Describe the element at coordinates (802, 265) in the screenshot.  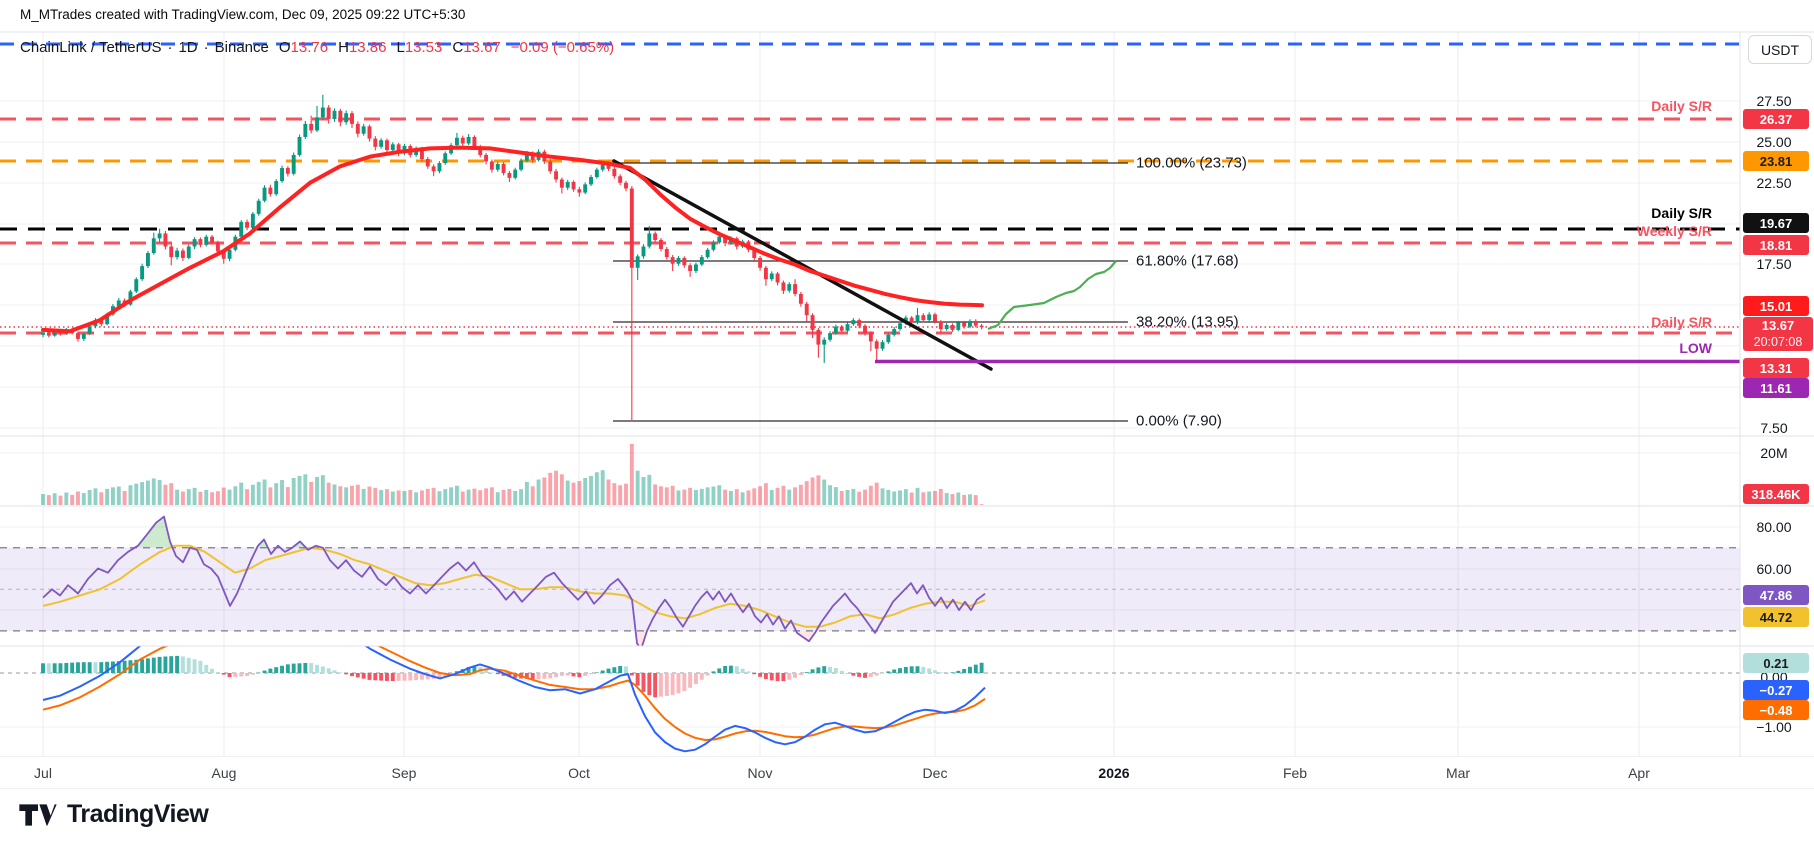
I see `descending-trendline` at that location.